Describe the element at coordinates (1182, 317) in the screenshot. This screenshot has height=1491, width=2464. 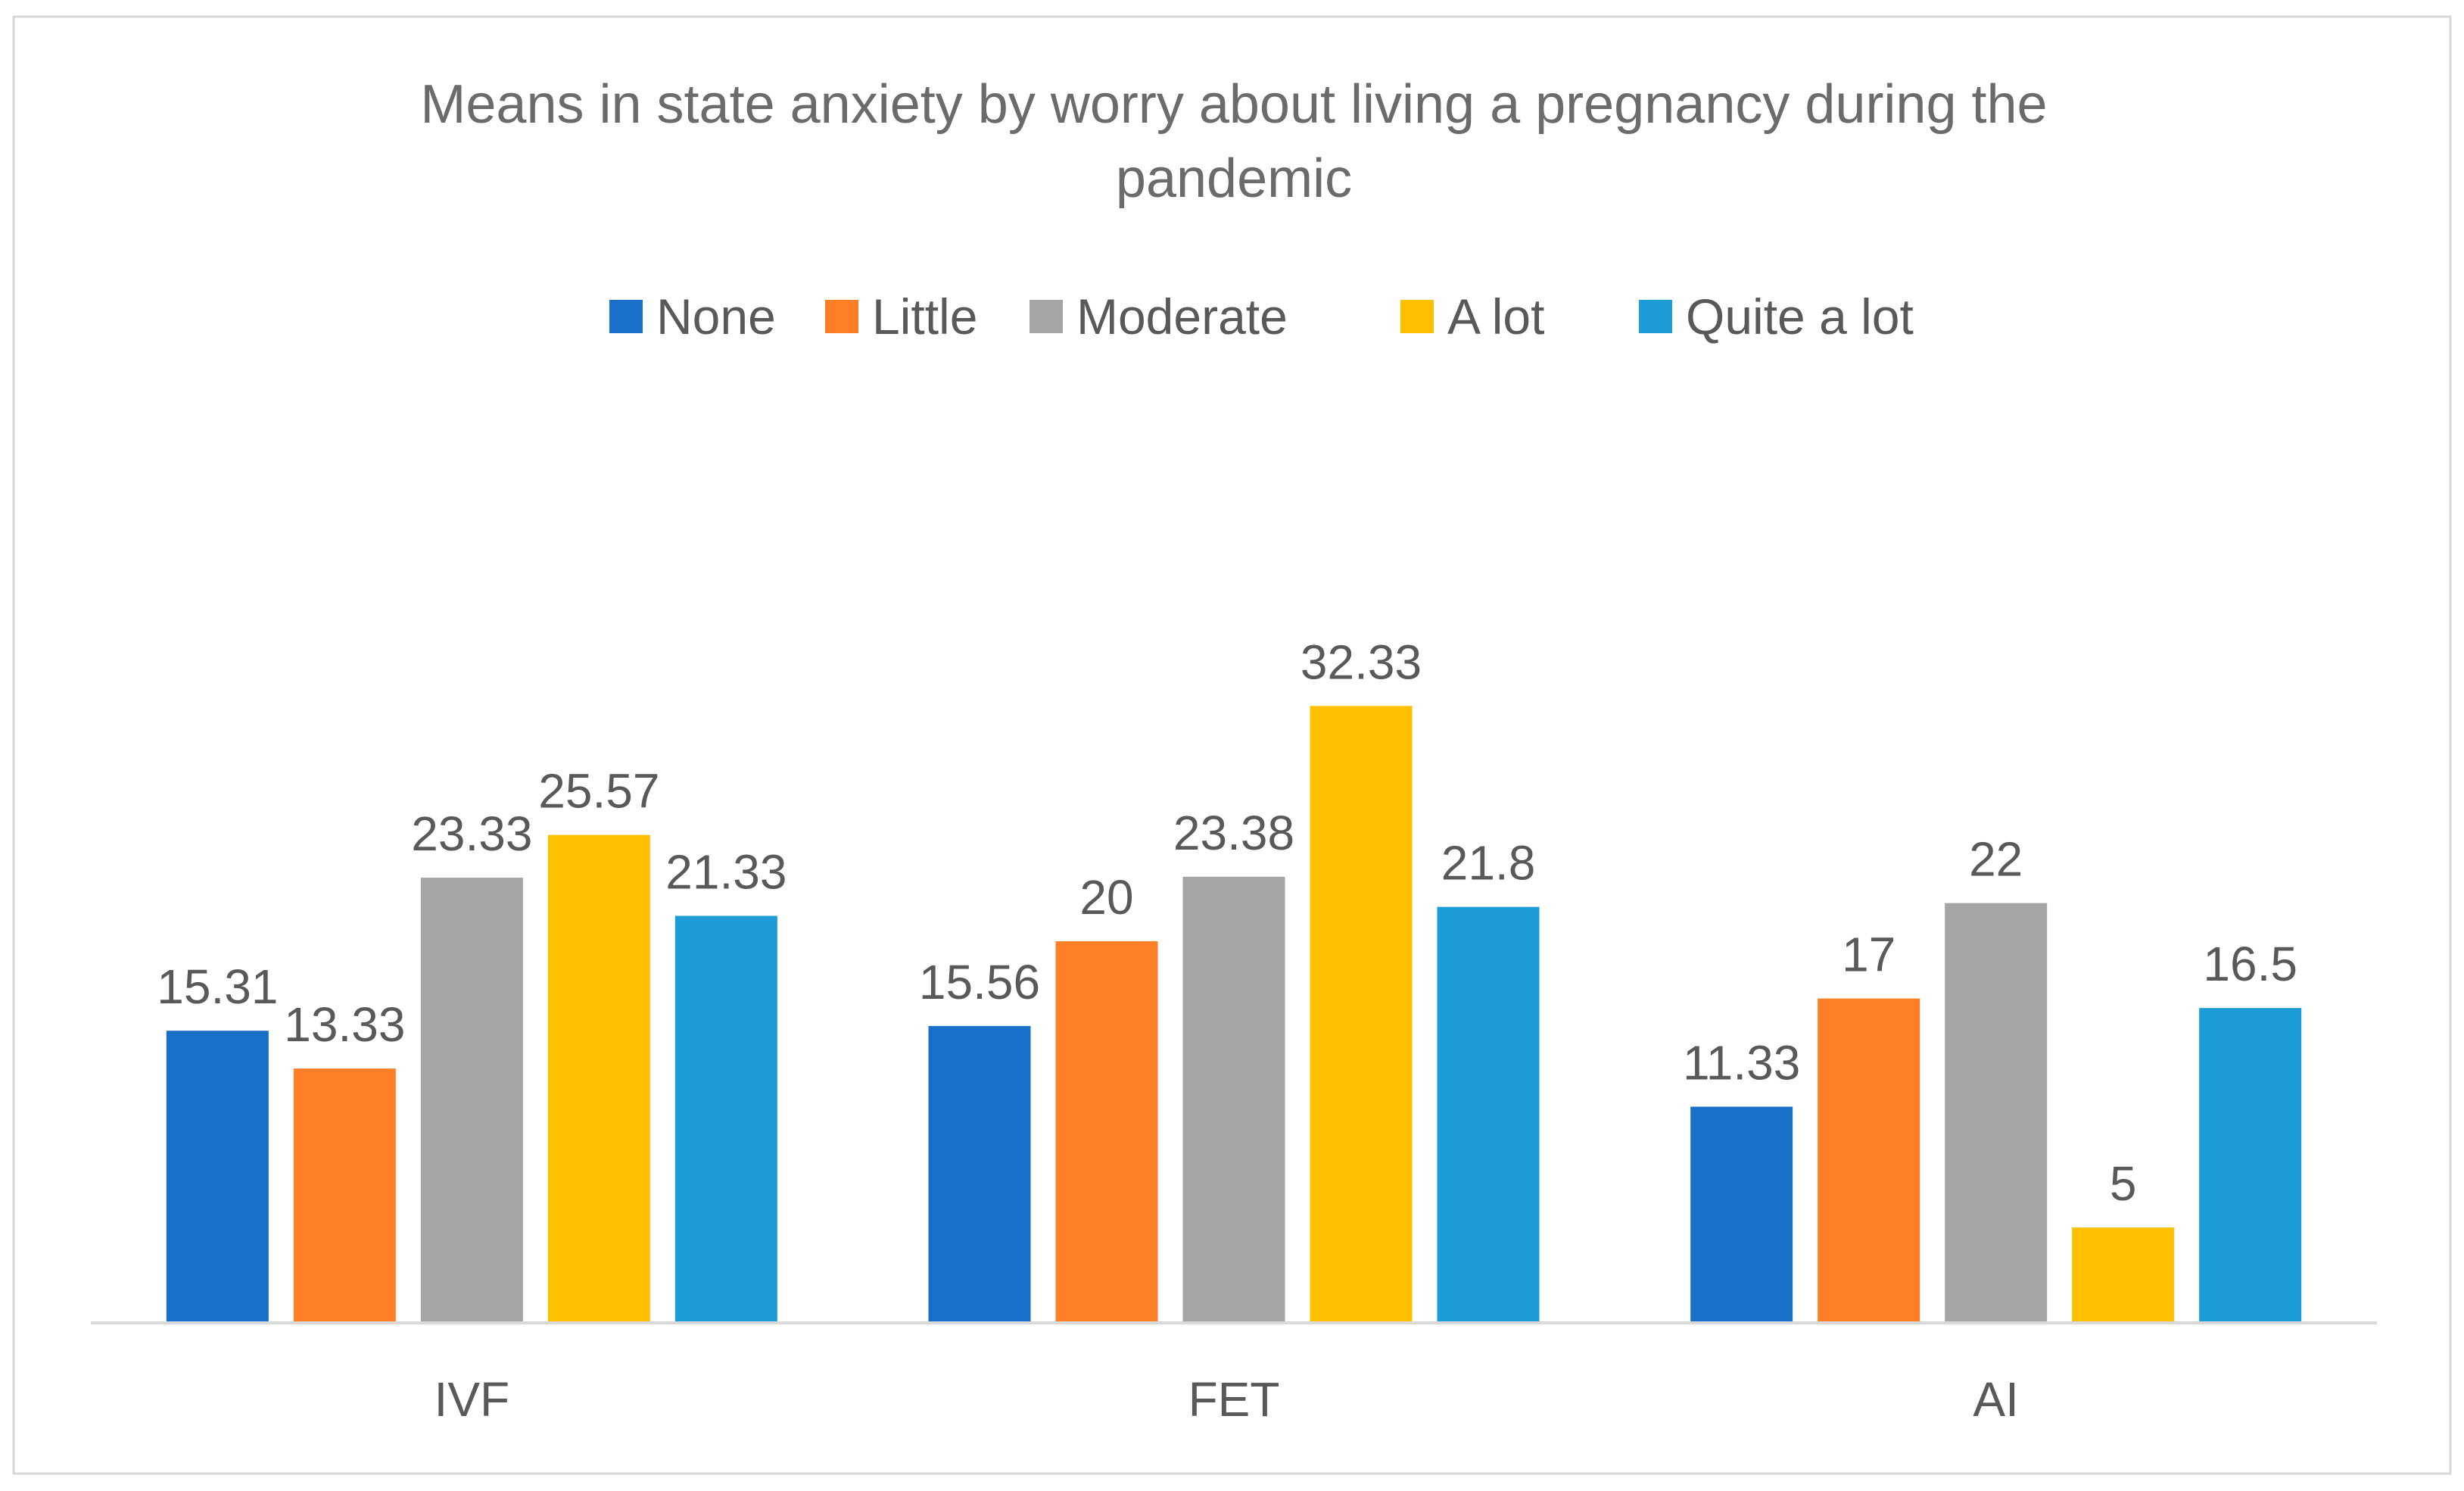
I see `legend-label-moderate: Moderate` at that location.